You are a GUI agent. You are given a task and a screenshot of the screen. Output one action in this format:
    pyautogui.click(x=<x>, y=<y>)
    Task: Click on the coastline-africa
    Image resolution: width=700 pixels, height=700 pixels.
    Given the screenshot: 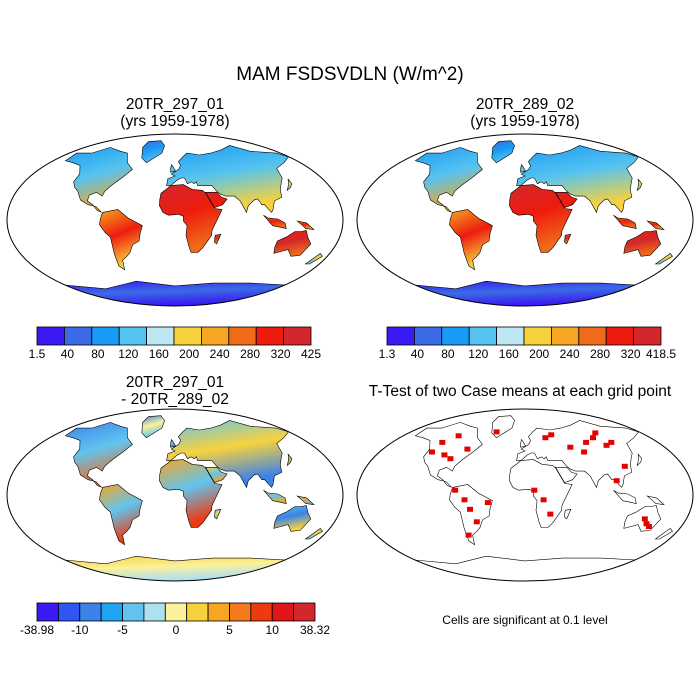 What is the action you would take?
    pyautogui.click(x=541, y=493)
    